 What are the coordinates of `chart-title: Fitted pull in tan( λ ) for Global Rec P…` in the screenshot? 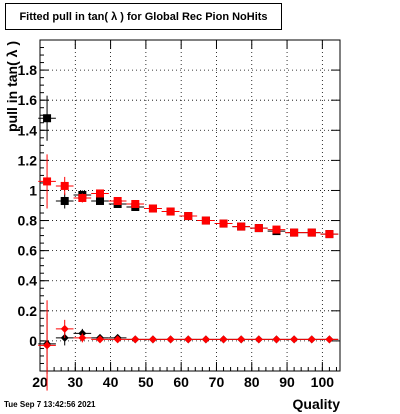 It's located at (143, 16).